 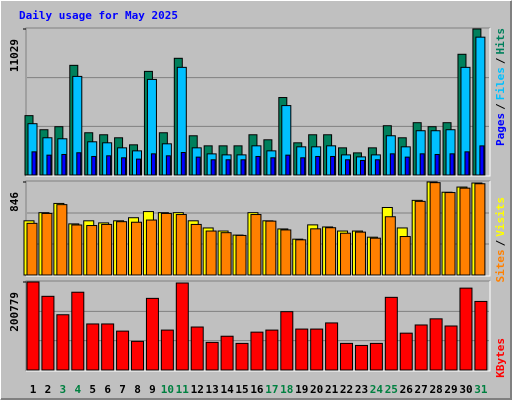 I want to click on x-tick-label: 21, so click(x=332, y=389).